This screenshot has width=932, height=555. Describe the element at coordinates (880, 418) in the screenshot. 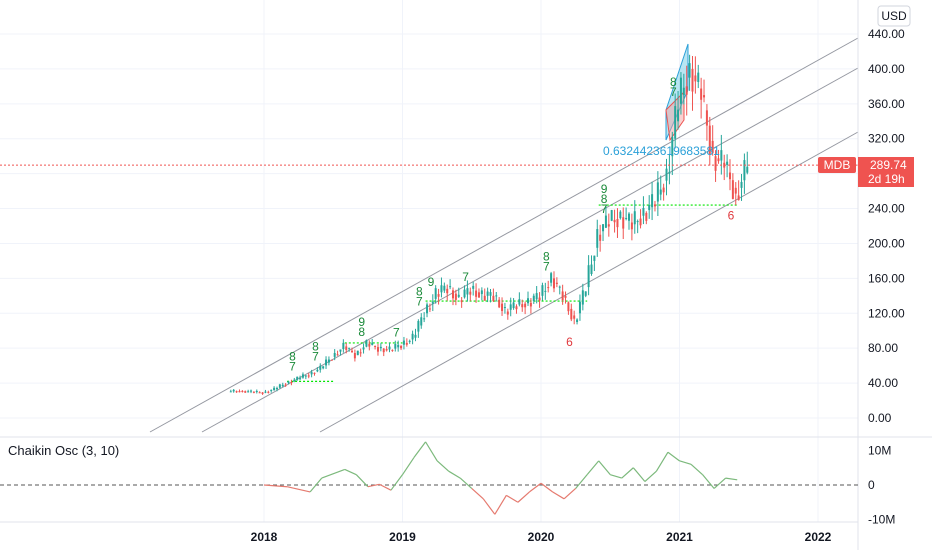

I see `price-tick-label: 0.00` at that location.